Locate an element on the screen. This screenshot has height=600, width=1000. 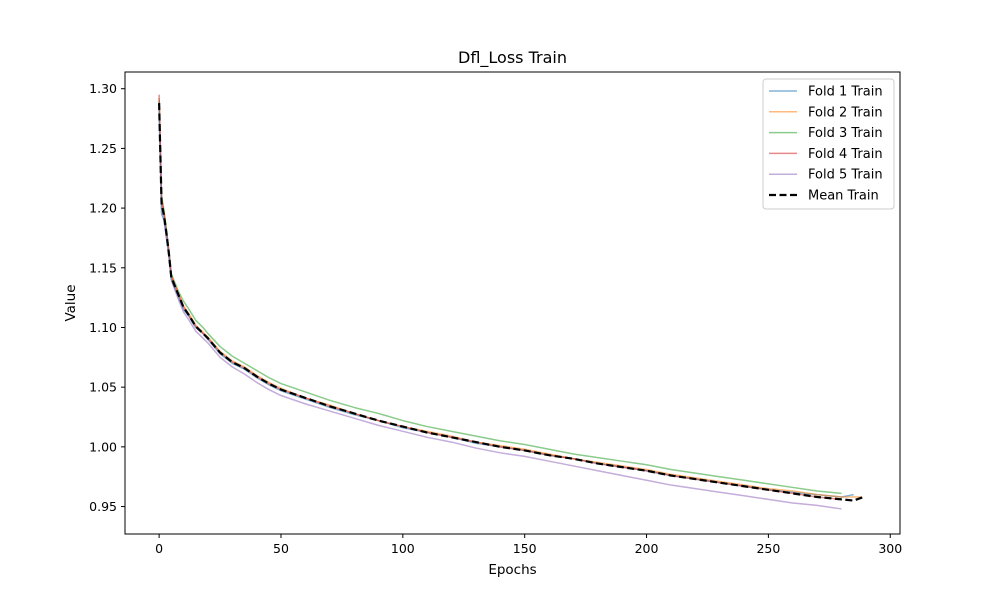
x-tick-label: 200 is located at coordinates (647, 548).